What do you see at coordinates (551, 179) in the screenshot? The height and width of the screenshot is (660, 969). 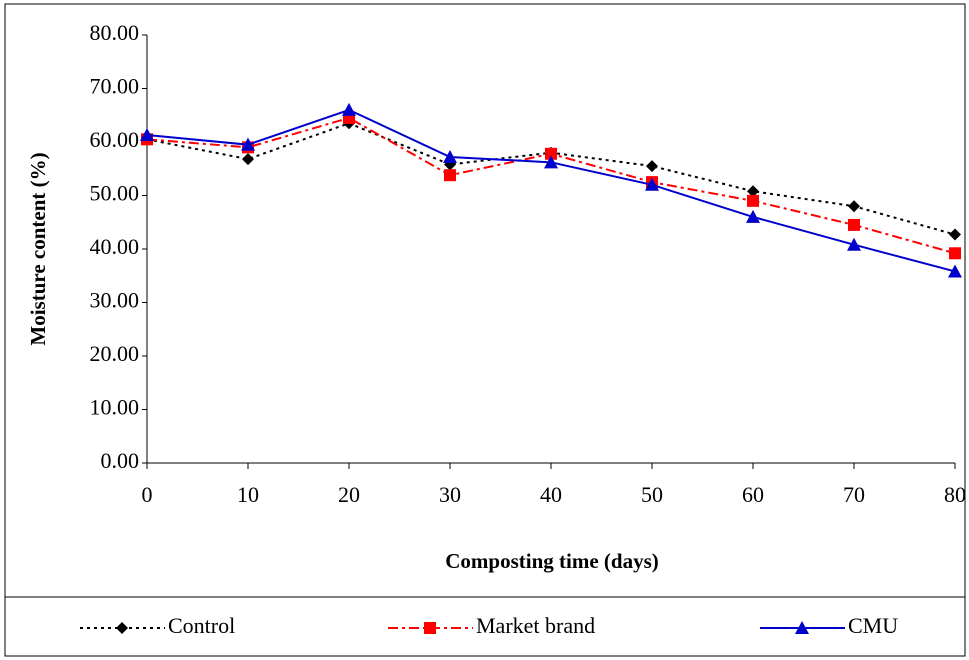 I see `series-line` at bounding box center [551, 179].